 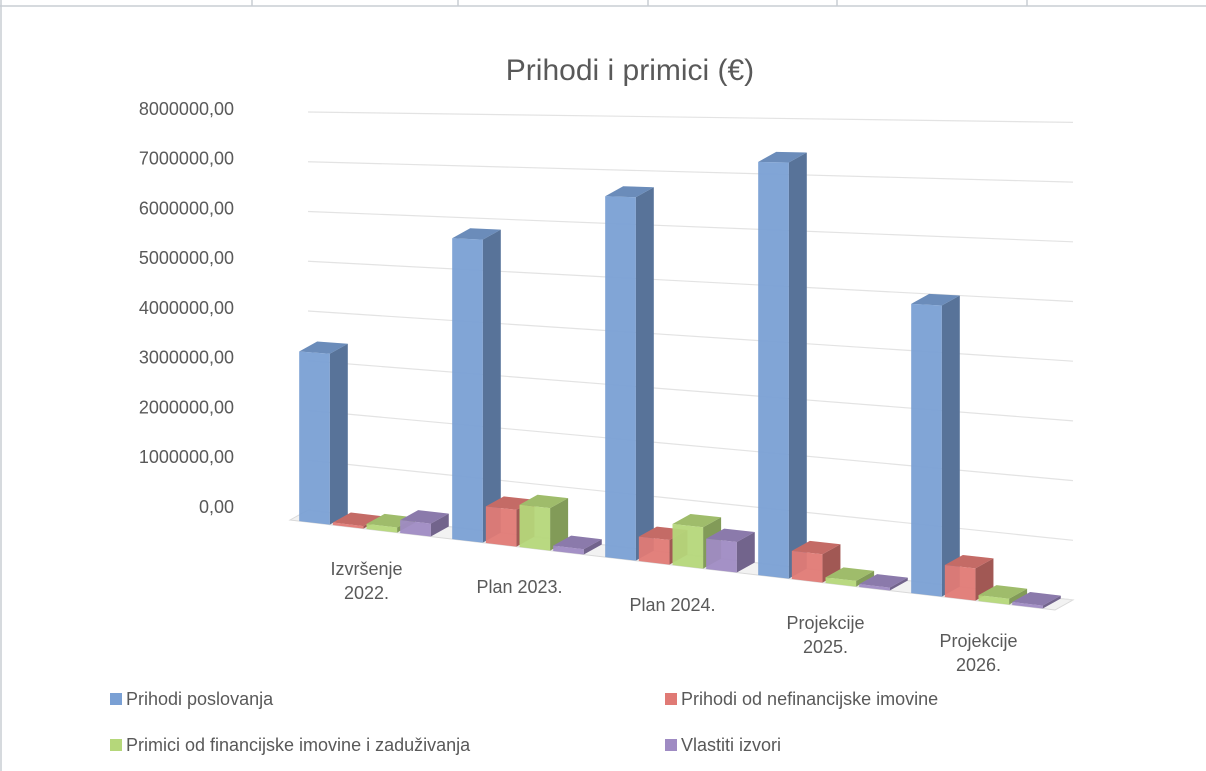 What do you see at coordinates (200, 699) in the screenshot?
I see `legend-label: Prihodi poslovanja` at bounding box center [200, 699].